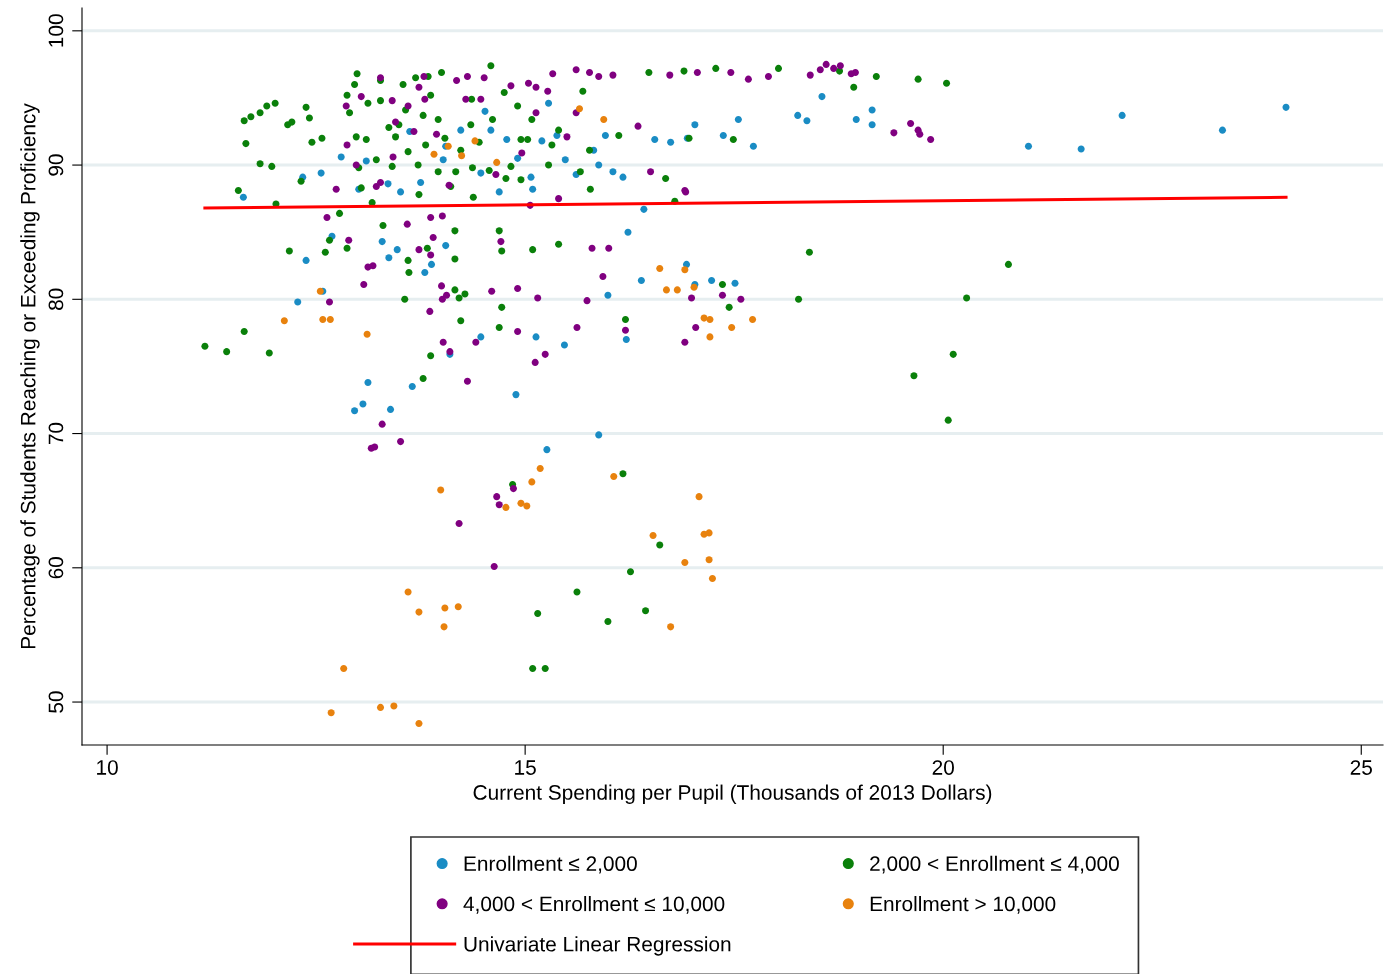 Image resolution: width=1389 pixels, height=974 pixels. Describe the element at coordinates (56, 568) in the screenshot. I see `y-tick-label: 60` at that location.